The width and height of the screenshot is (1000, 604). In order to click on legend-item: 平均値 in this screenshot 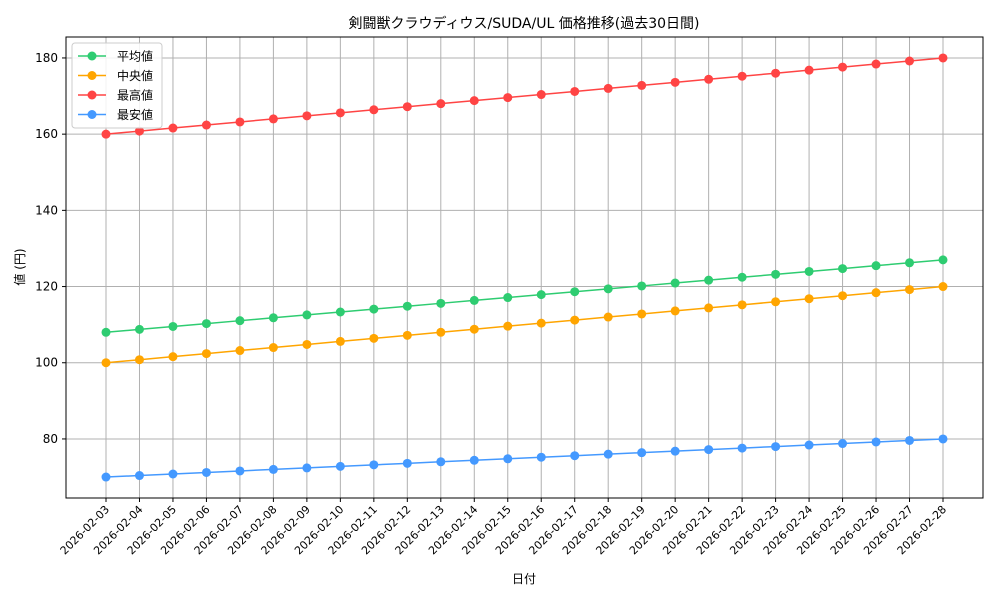, I will do `click(115, 56)`.